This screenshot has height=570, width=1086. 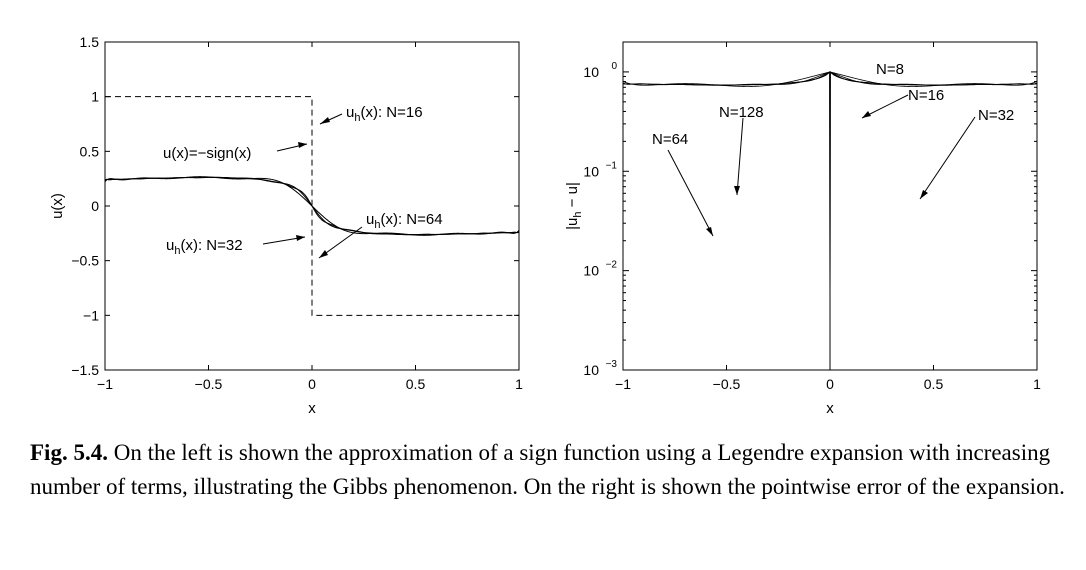 I want to click on left-xtick-label: −1, so click(x=105, y=384).